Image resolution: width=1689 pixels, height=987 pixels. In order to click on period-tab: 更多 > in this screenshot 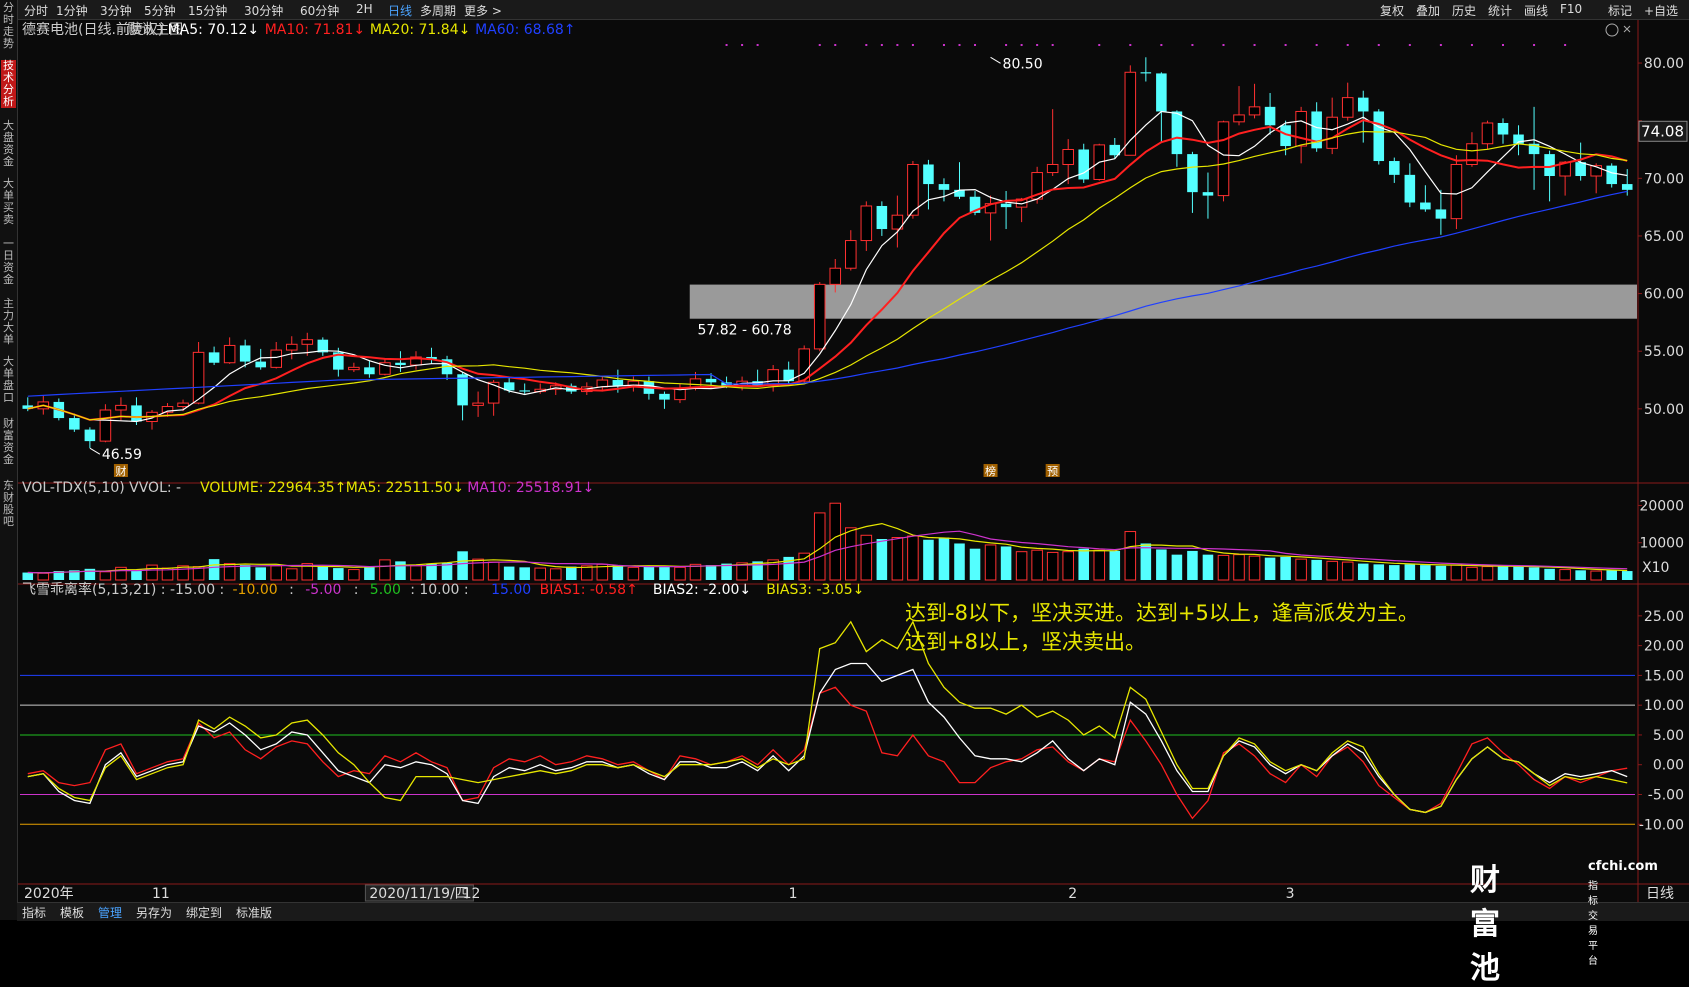, I will do `click(483, 11)`.